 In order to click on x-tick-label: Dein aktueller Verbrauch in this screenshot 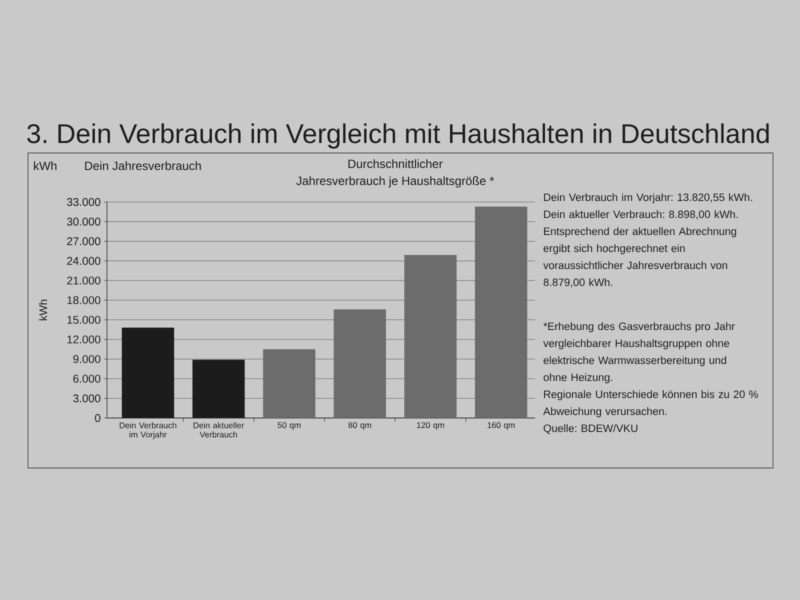, I will do `click(219, 430)`.